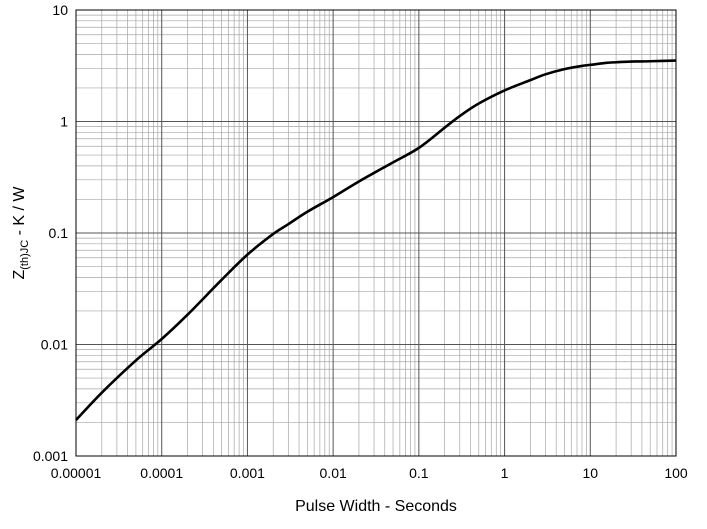 This screenshot has width=707, height=529. I want to click on x-tick-label: 1, so click(505, 473).